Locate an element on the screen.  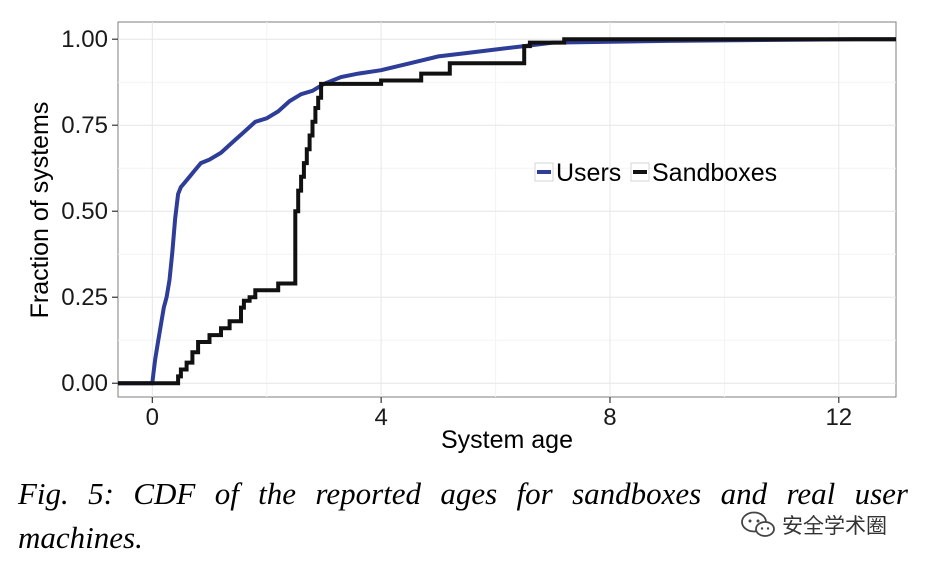
legend: Users Sandboxes is located at coordinates (655, 173).